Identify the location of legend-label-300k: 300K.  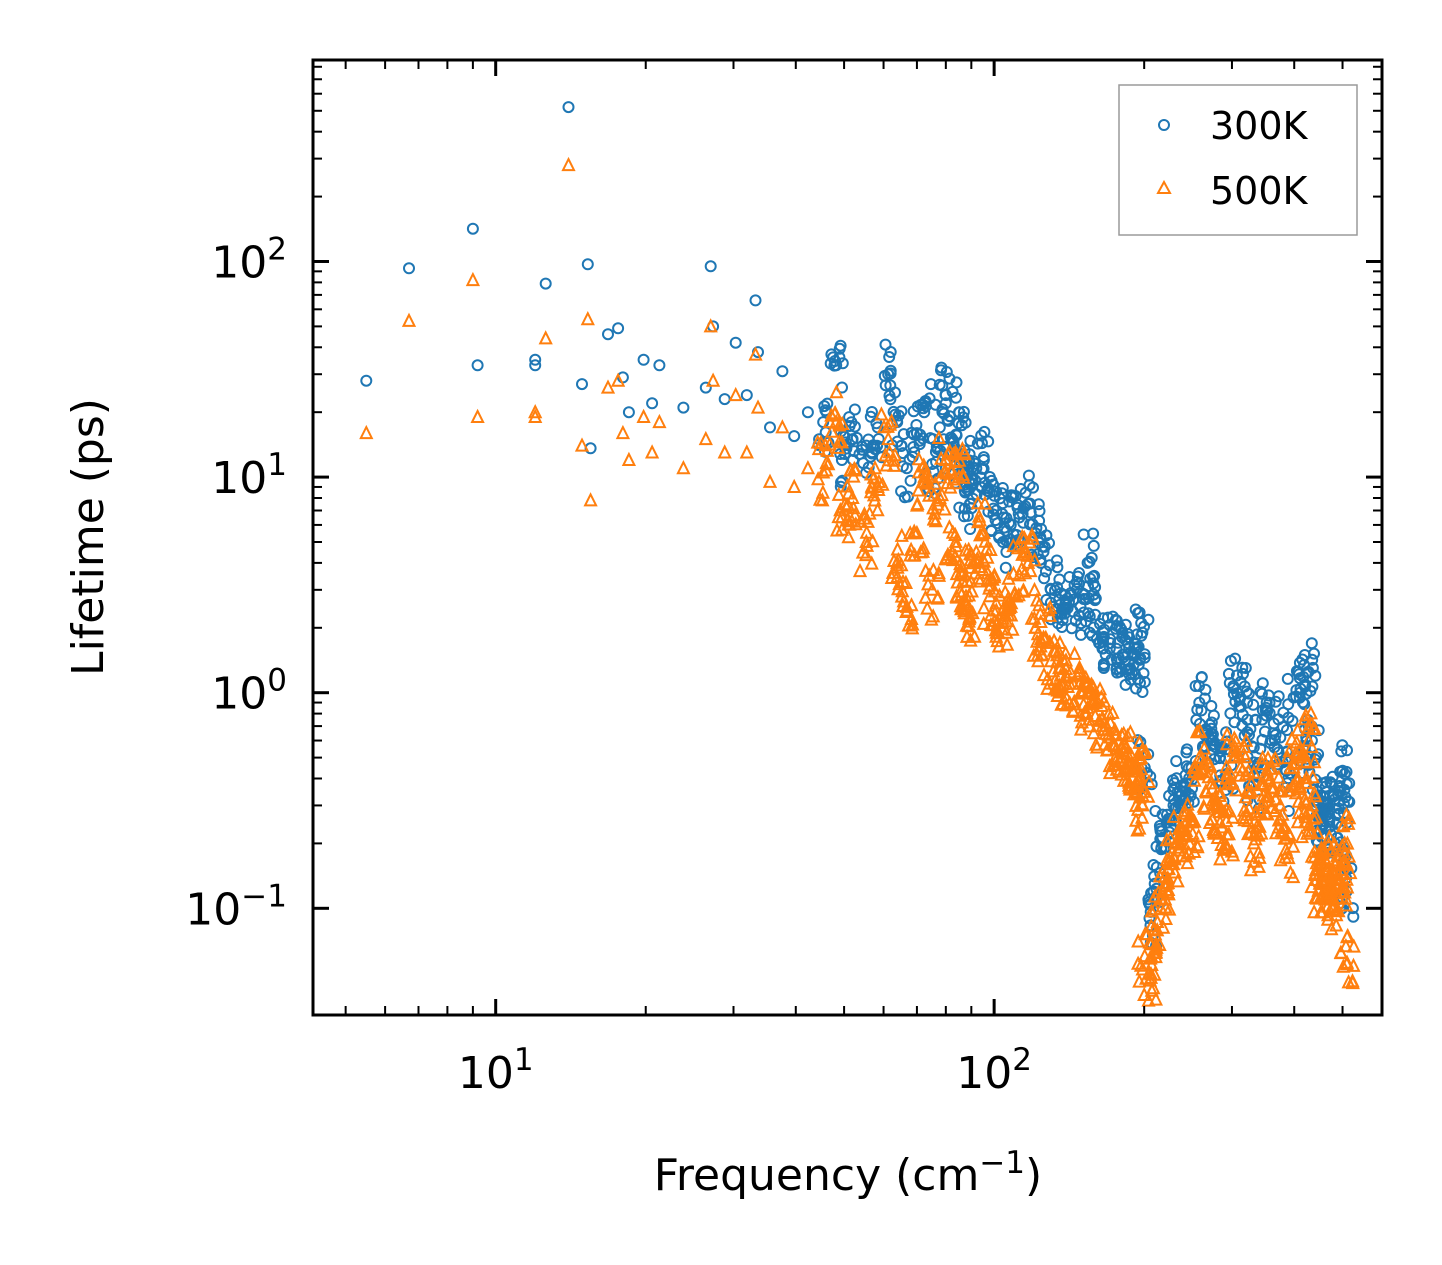
(1259, 126).